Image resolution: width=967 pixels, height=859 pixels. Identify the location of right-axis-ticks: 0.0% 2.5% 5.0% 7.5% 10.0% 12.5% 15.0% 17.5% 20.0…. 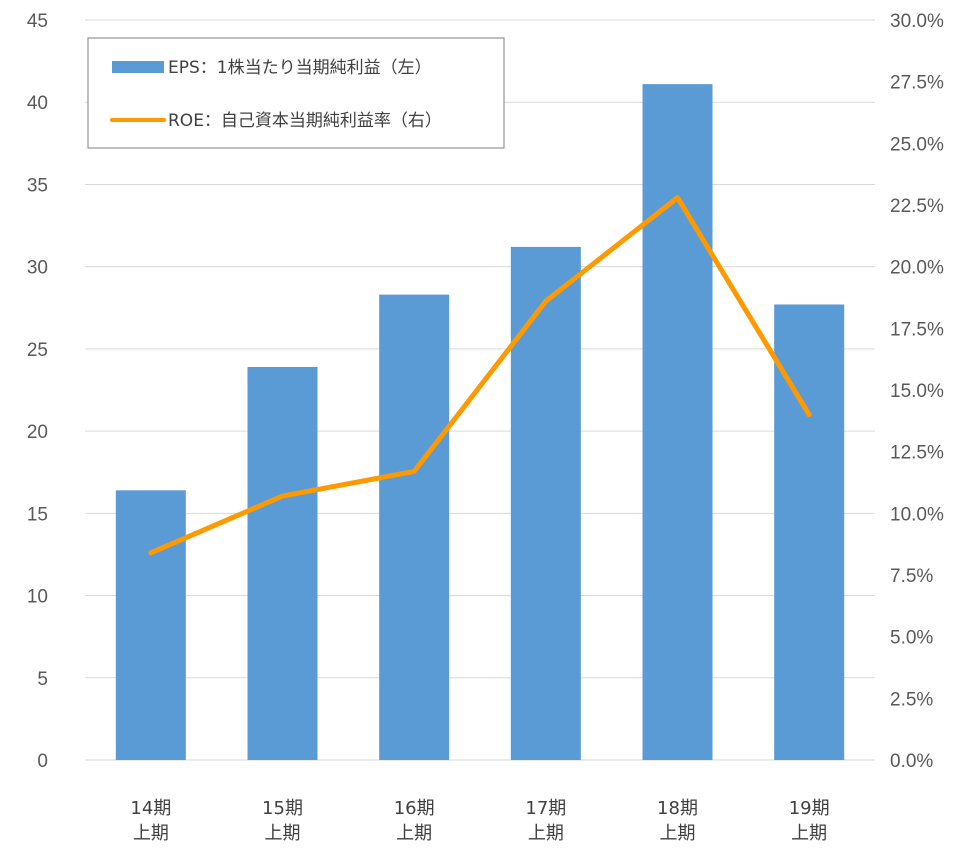
(917, 391).